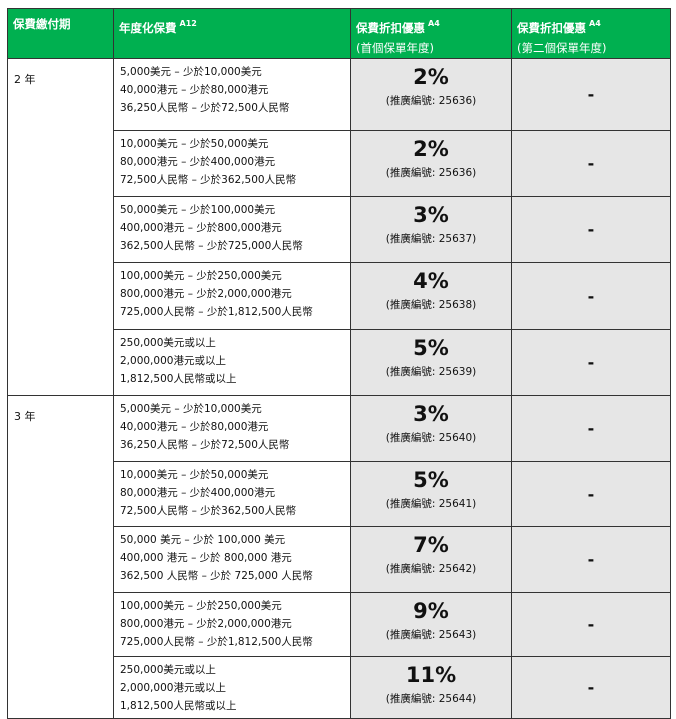 This screenshot has width=676, height=719. Describe the element at coordinates (431, 569) in the screenshot. I see `promo-code: (推廣編號: 25642)` at that location.